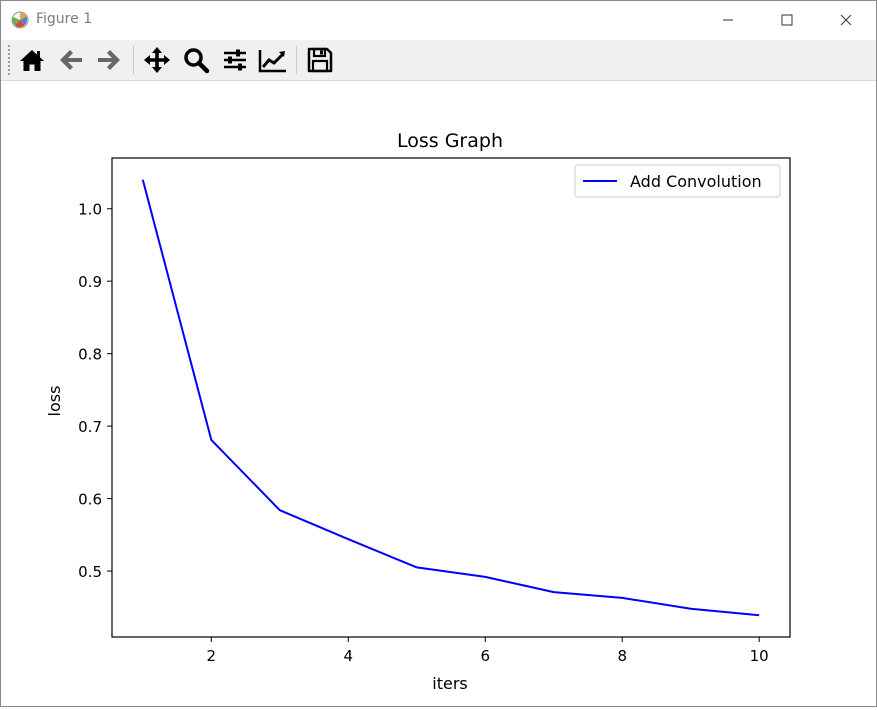 This screenshot has height=710, width=877. Describe the element at coordinates (90, 210) in the screenshot. I see `y-tick-label: 1.0` at that location.